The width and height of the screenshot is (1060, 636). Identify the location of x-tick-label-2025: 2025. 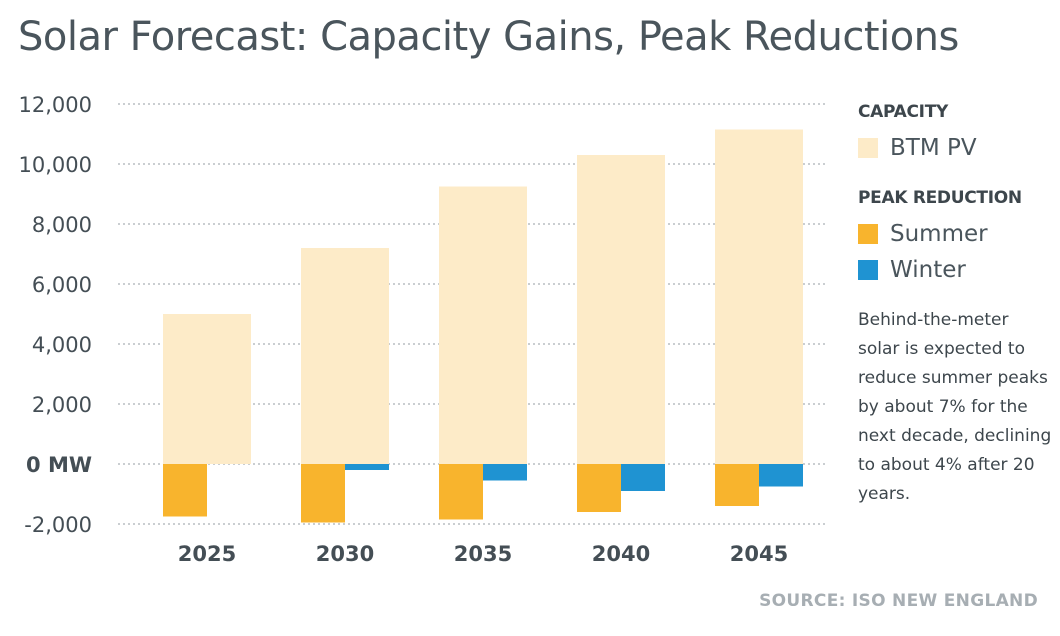
(207, 554).